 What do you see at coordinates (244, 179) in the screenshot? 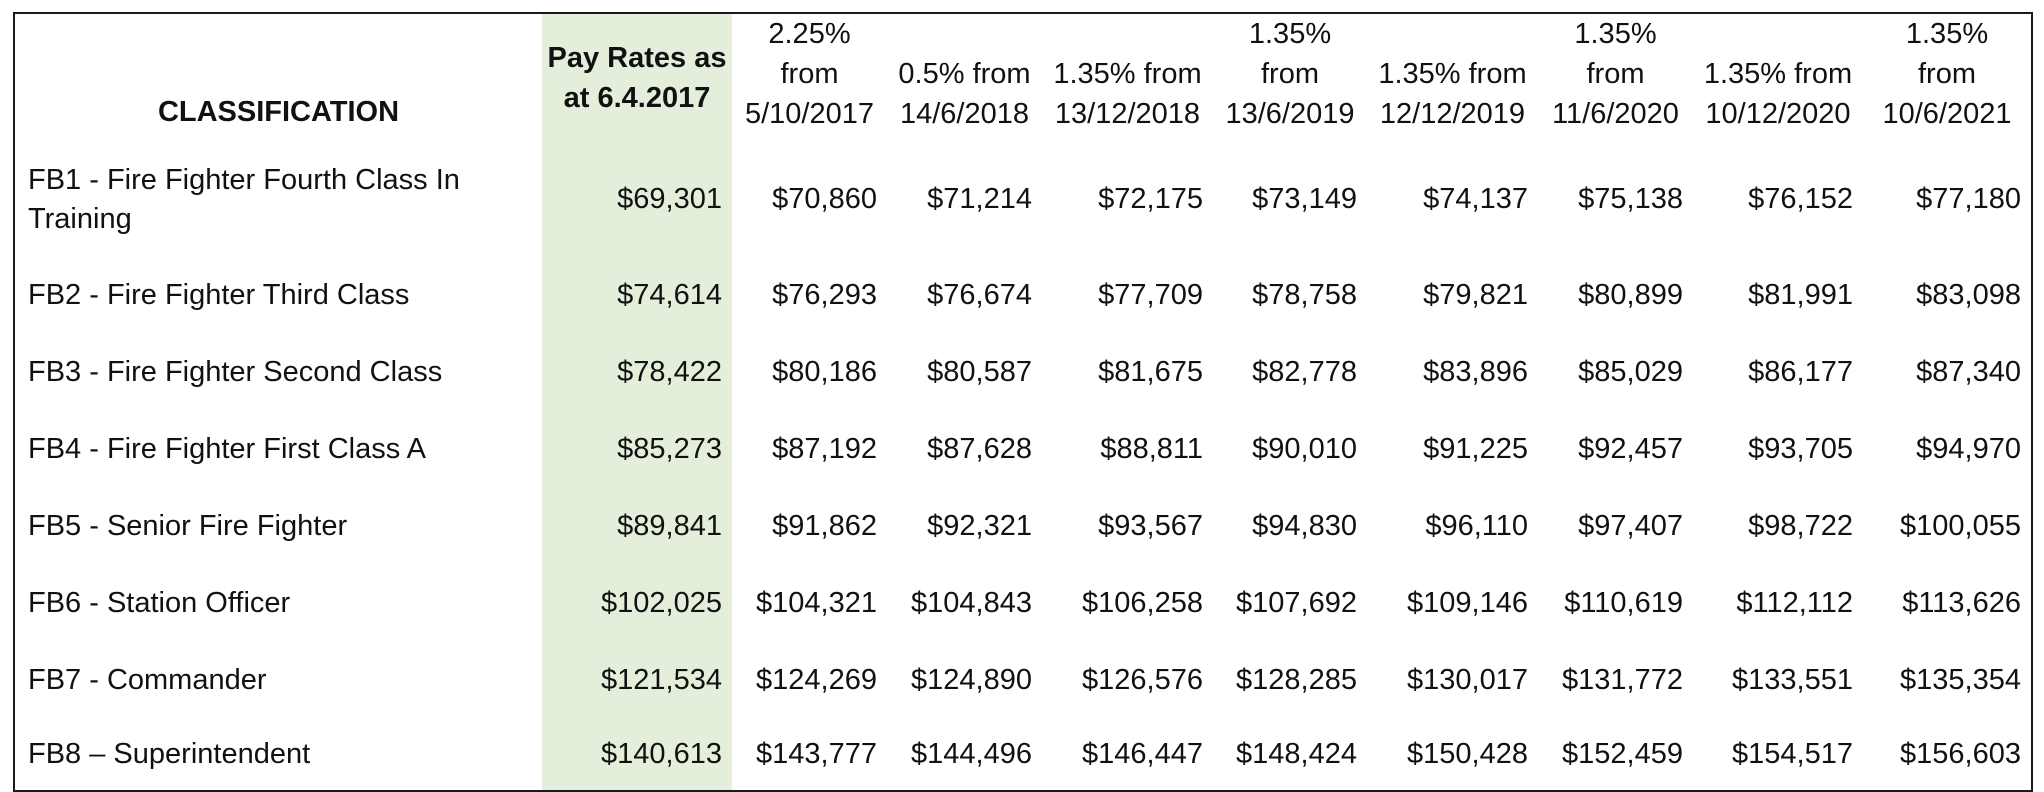
I see `classification-label: FB1 - Fire Fighter Fourth Class In` at bounding box center [244, 179].